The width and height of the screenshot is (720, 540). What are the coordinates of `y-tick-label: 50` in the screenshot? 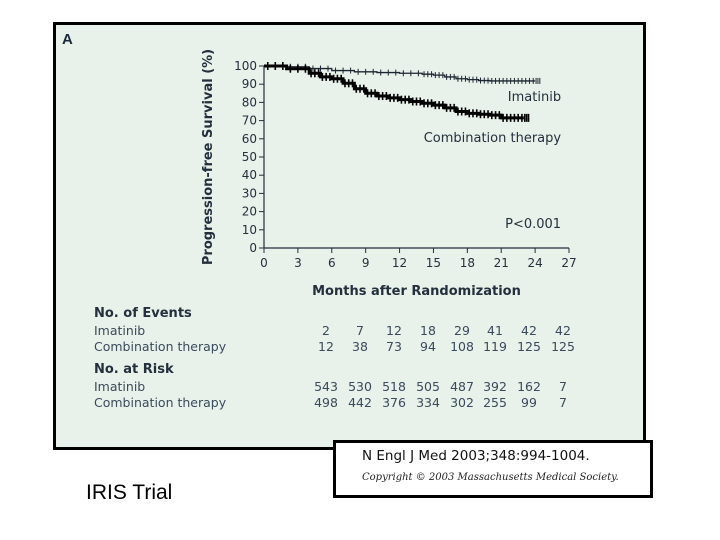 It's located at (249, 157).